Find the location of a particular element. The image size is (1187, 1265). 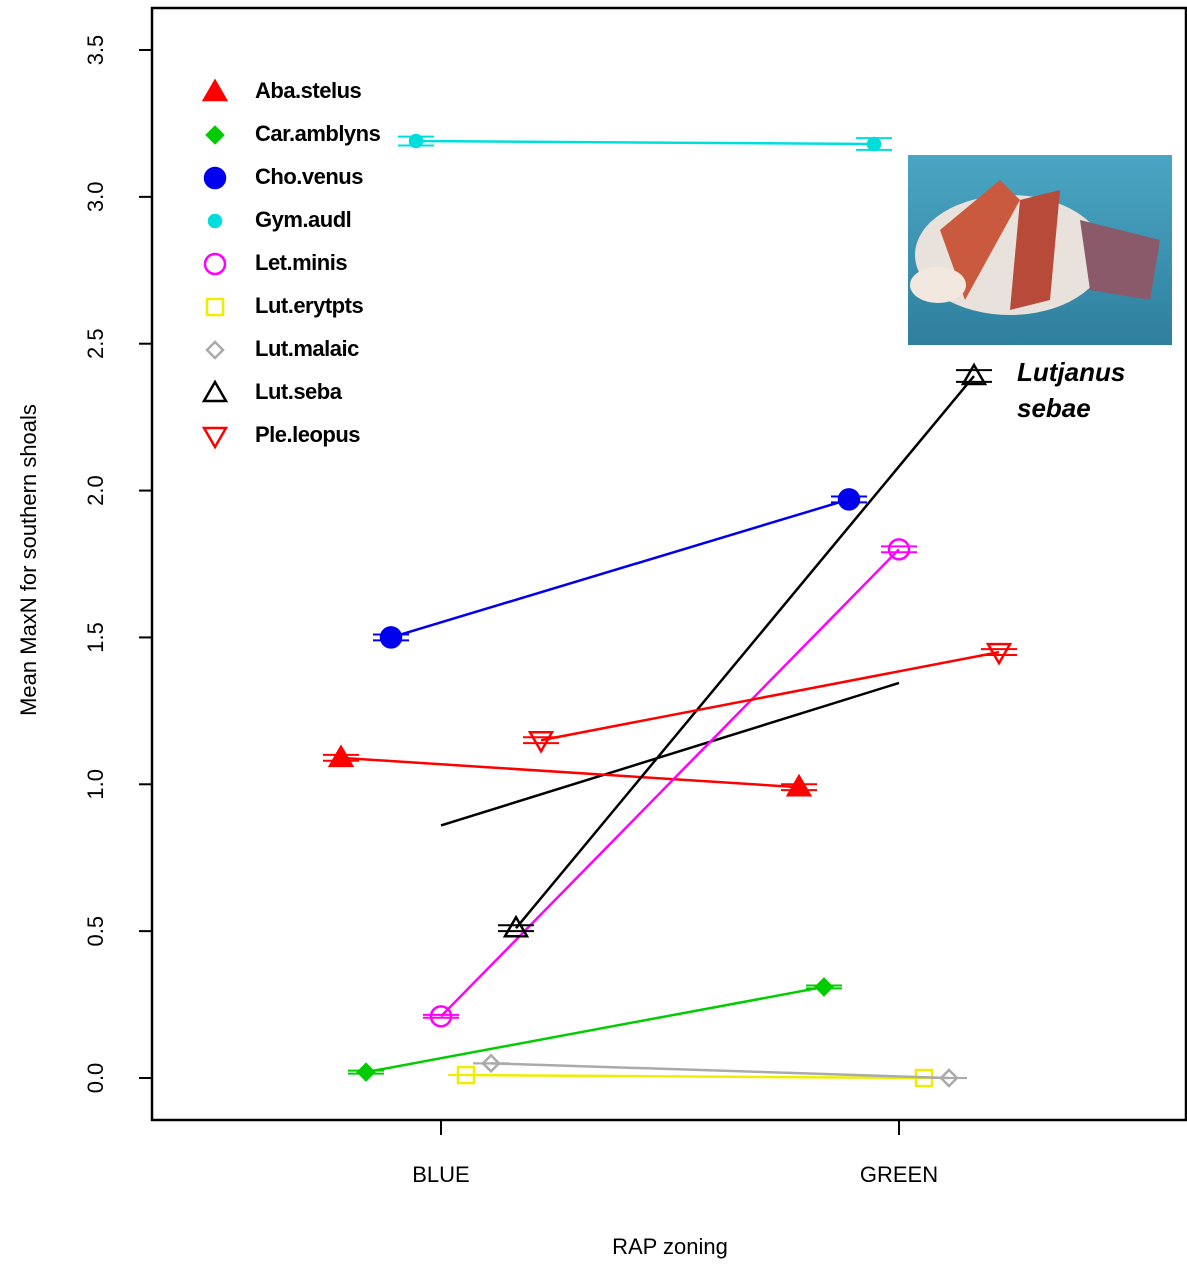

y-tick-label: 2.5 is located at coordinates (95, 343).